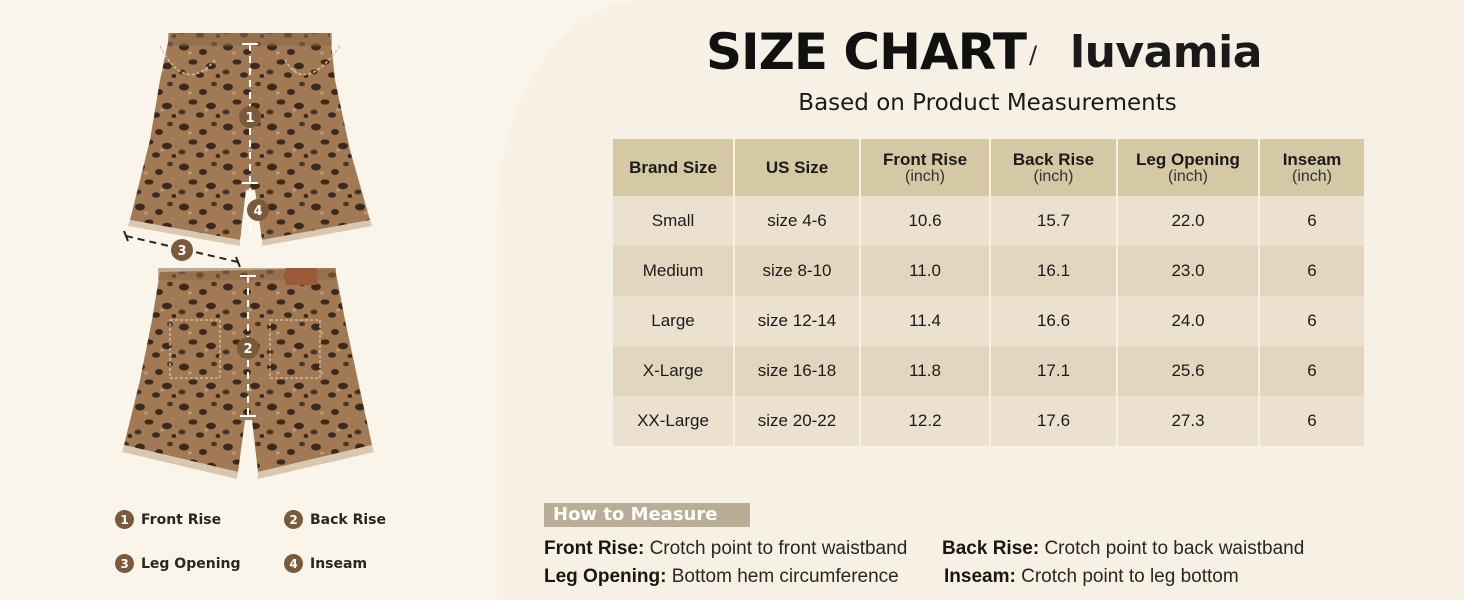 Image resolution: width=1464 pixels, height=600 pixels. I want to click on cell-brand-size: Medium, so click(673, 271).